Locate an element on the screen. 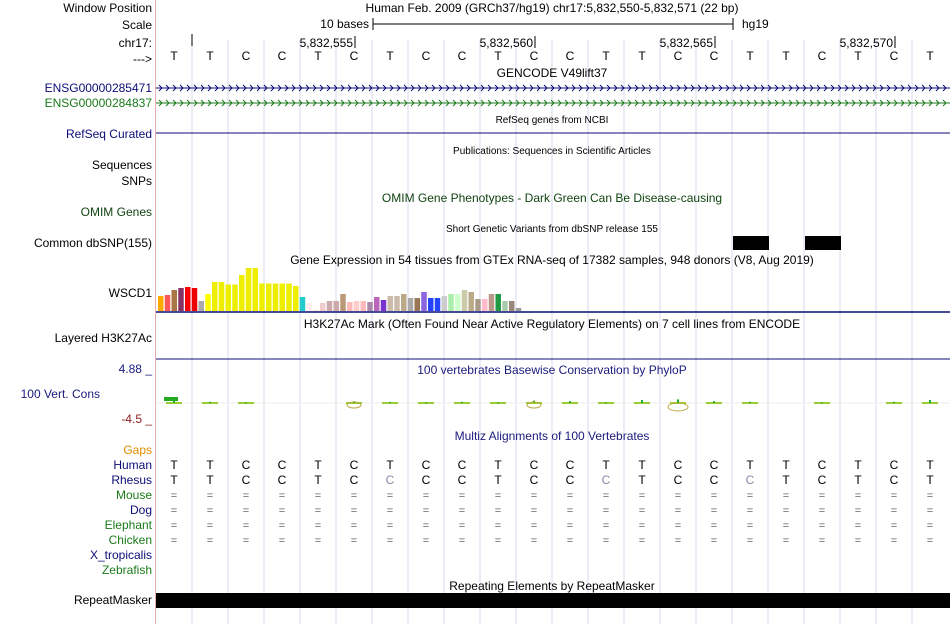 The height and width of the screenshot is (624, 950). label-species-mouse: Mouse is located at coordinates (133, 495).